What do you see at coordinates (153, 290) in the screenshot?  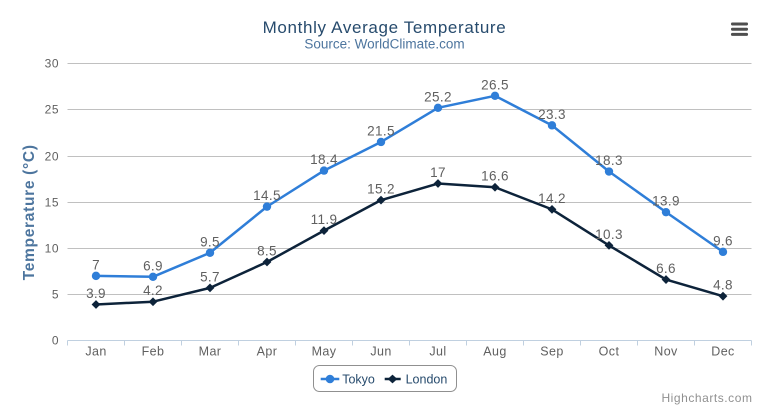 I see `svg-text: 4.2` at bounding box center [153, 290].